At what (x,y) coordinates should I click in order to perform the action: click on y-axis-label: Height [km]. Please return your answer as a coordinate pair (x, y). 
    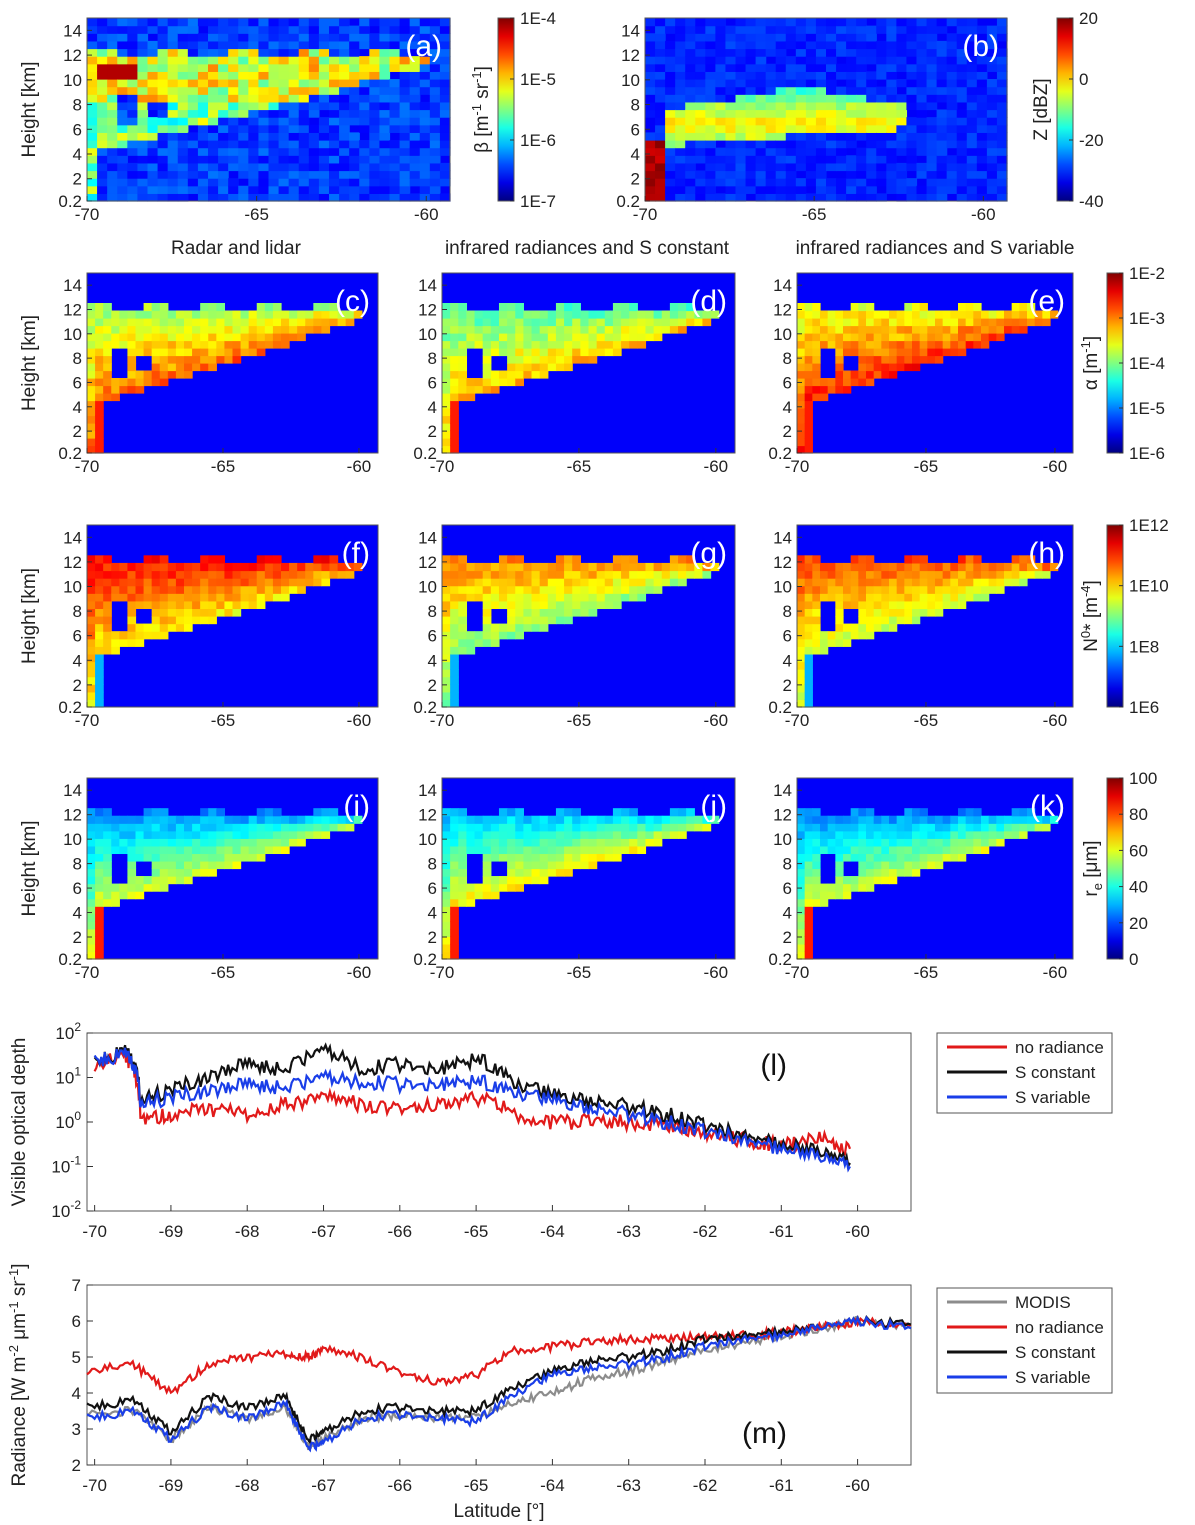
    Looking at the image, I should click on (29, 363).